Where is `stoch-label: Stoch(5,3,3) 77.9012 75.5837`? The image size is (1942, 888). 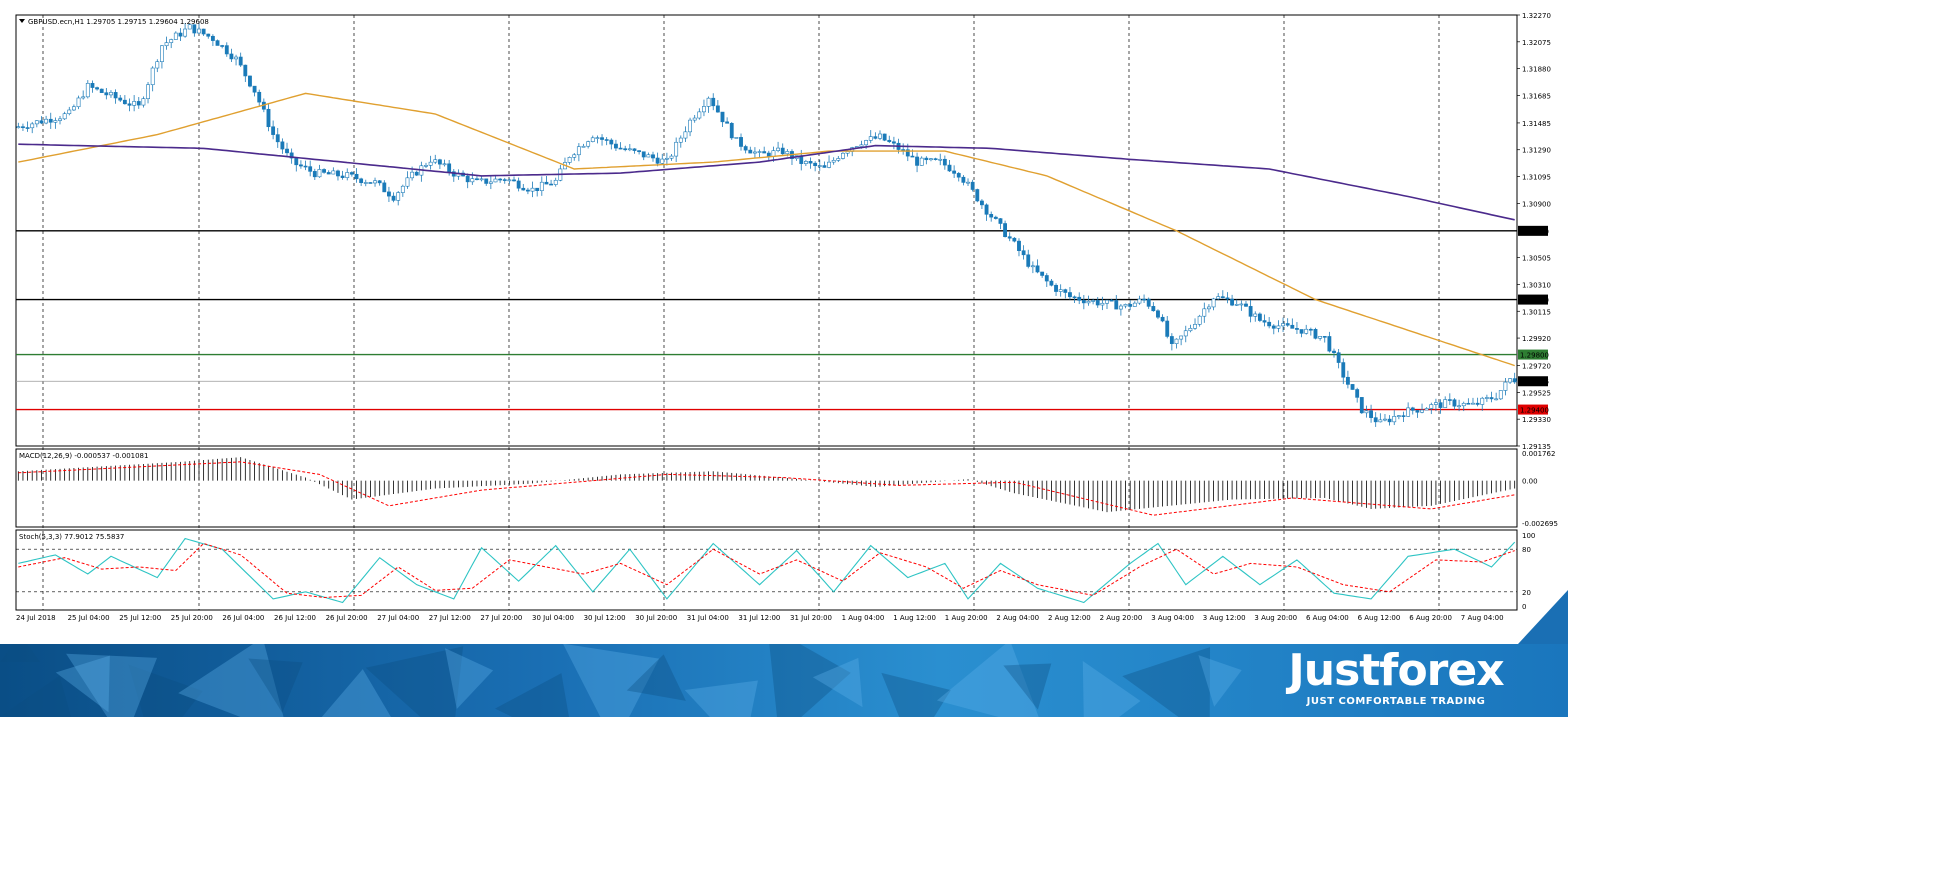 stoch-label: Stoch(5,3,3) 77.9012 75.5837 is located at coordinates (71, 537).